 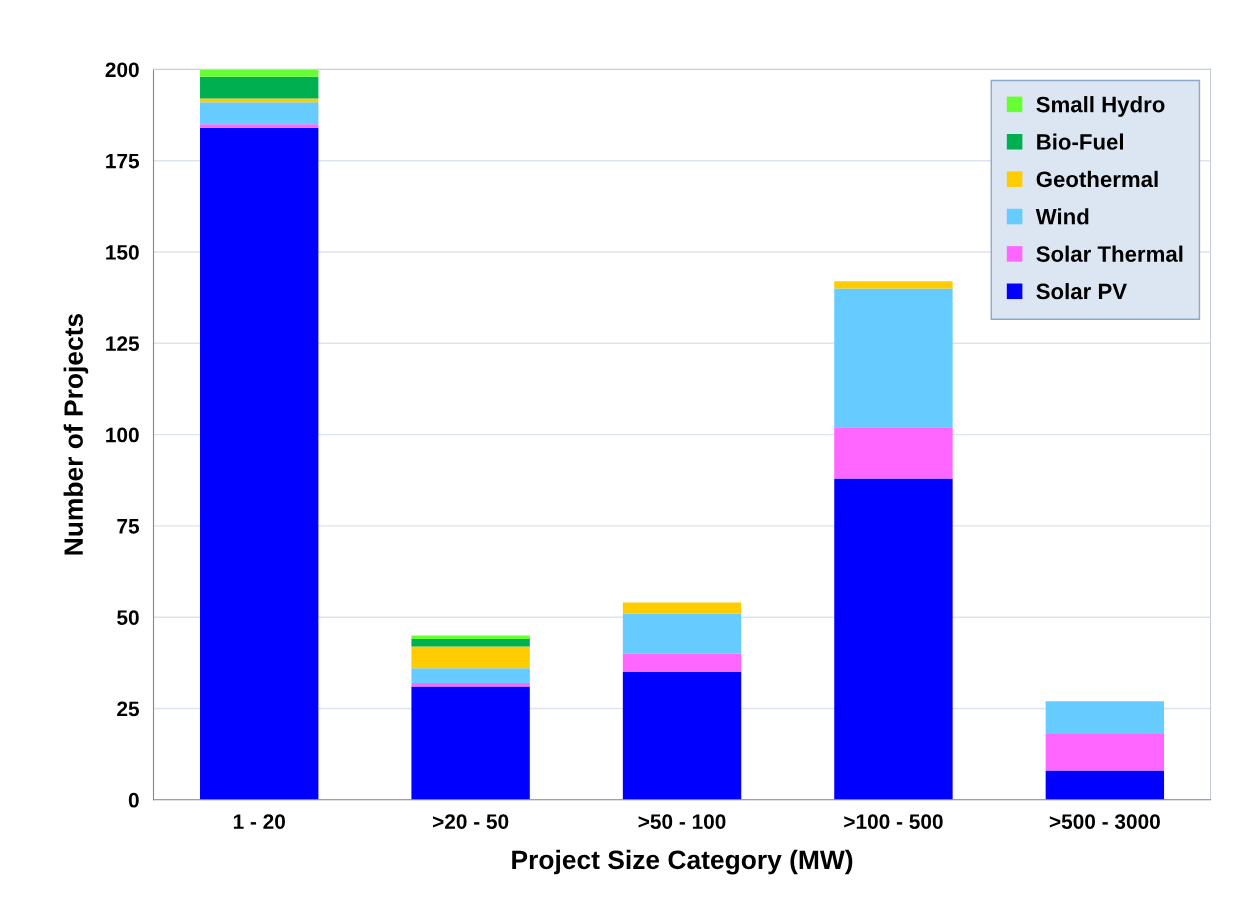 What do you see at coordinates (76, 434) in the screenshot?
I see `y-axis-title: Number of Projects` at bounding box center [76, 434].